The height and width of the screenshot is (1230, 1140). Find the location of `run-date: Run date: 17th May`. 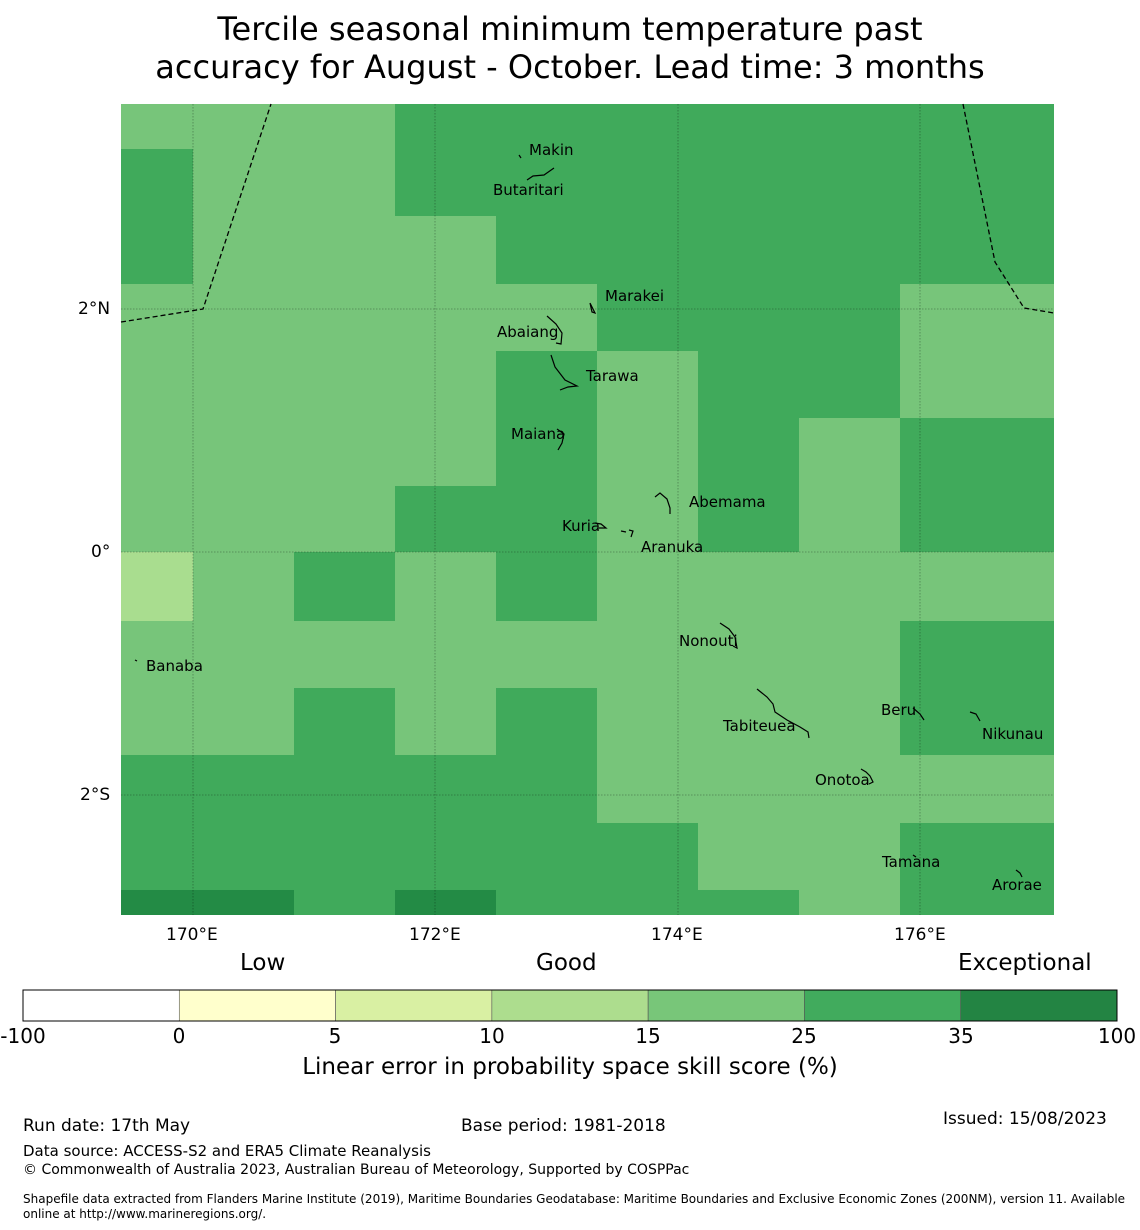

run-date: Run date: 17th May is located at coordinates (107, 1126).